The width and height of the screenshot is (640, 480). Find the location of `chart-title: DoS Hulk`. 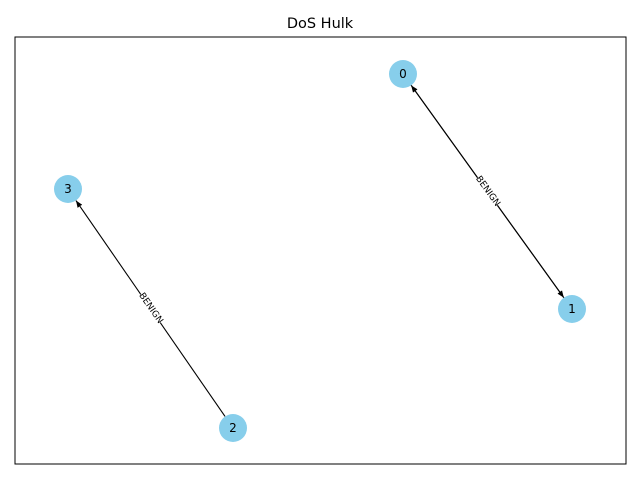

chart-title: DoS Hulk is located at coordinates (320, 24).